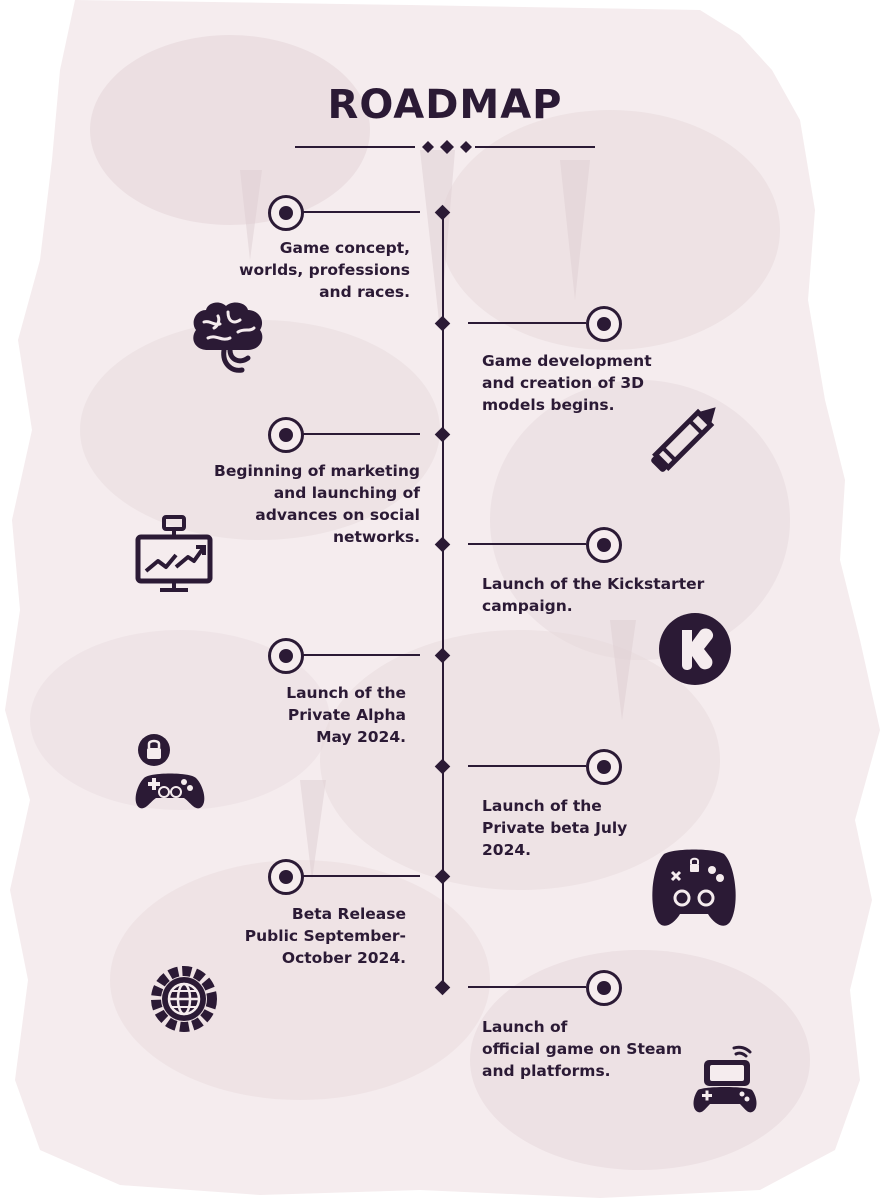 The height and width of the screenshot is (1198, 890). What do you see at coordinates (445, 105) in the screenshot?
I see `page-title: ROADMAP` at bounding box center [445, 105].